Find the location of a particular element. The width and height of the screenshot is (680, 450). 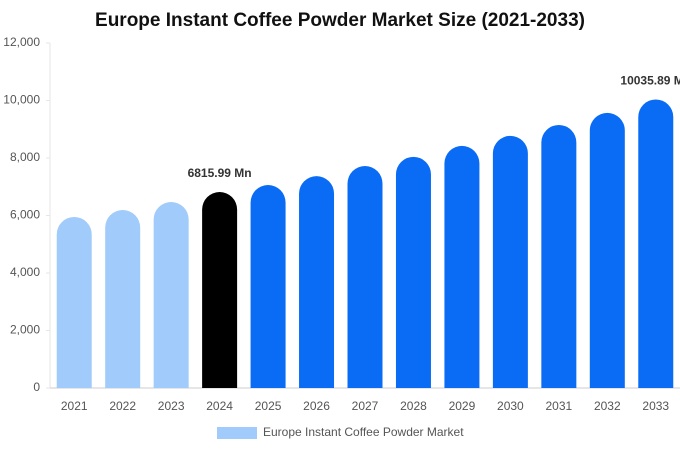

x-tick-label: 2031 is located at coordinates (558, 406).